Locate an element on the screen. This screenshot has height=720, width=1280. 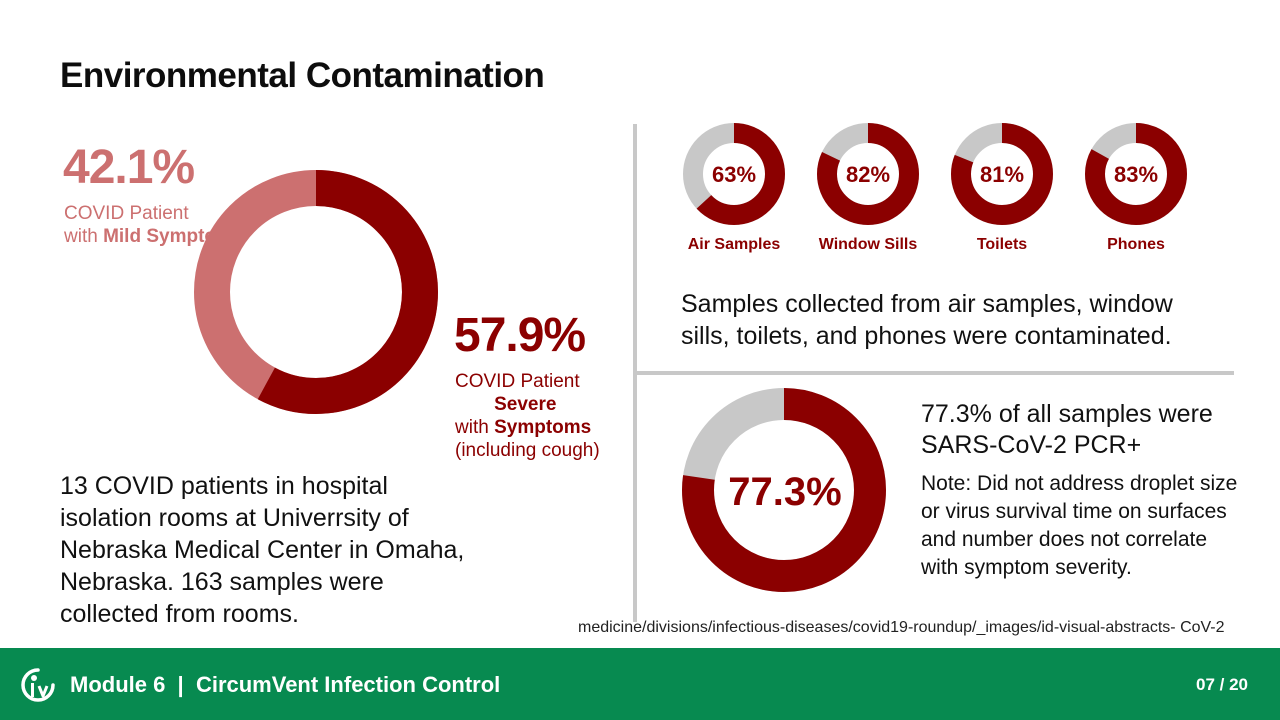
circumvent-logo-icon is located at coordinates (38, 685).